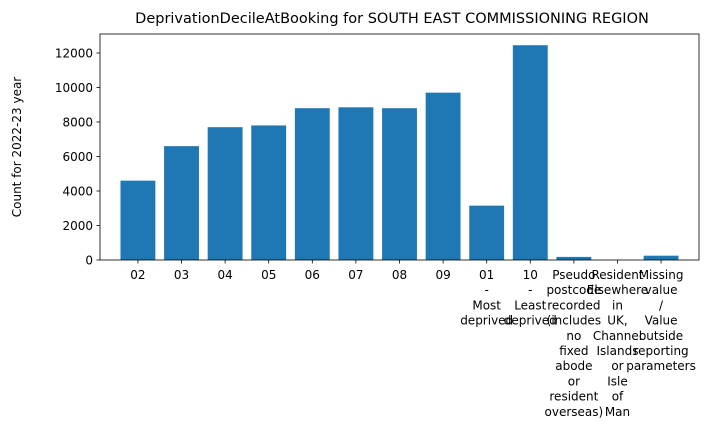 The width and height of the screenshot is (713, 439). Describe the element at coordinates (17, 147) in the screenshot. I see `y-axis-label: Count for 2022-23 year` at that location.